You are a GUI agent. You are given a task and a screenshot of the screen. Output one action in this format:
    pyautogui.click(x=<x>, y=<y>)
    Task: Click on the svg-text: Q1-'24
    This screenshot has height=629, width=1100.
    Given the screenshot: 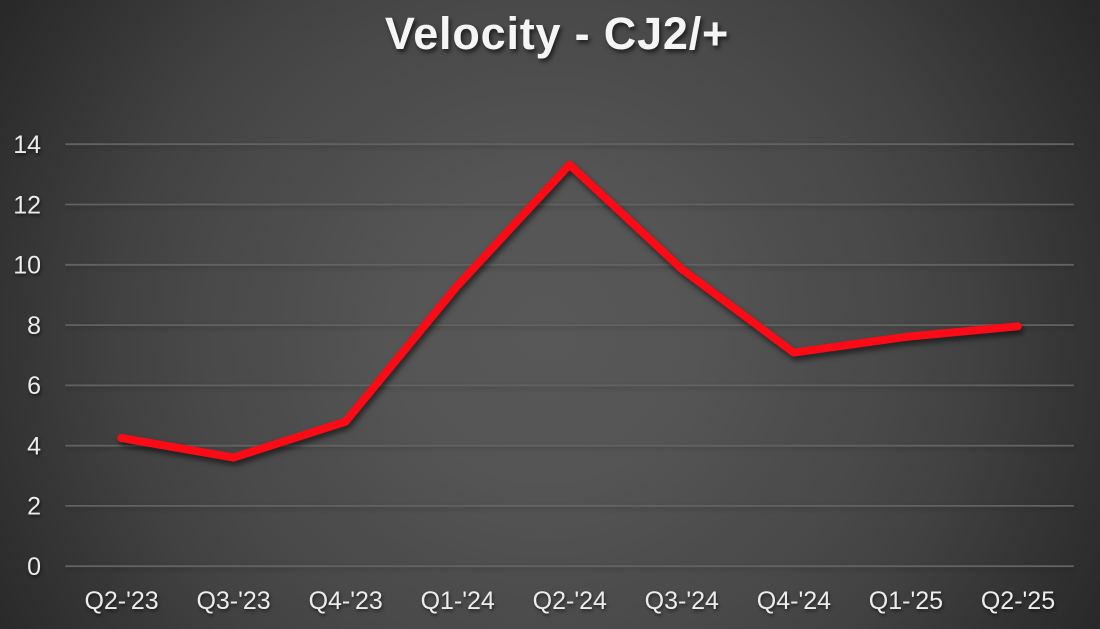 What is the action you would take?
    pyautogui.click(x=458, y=601)
    